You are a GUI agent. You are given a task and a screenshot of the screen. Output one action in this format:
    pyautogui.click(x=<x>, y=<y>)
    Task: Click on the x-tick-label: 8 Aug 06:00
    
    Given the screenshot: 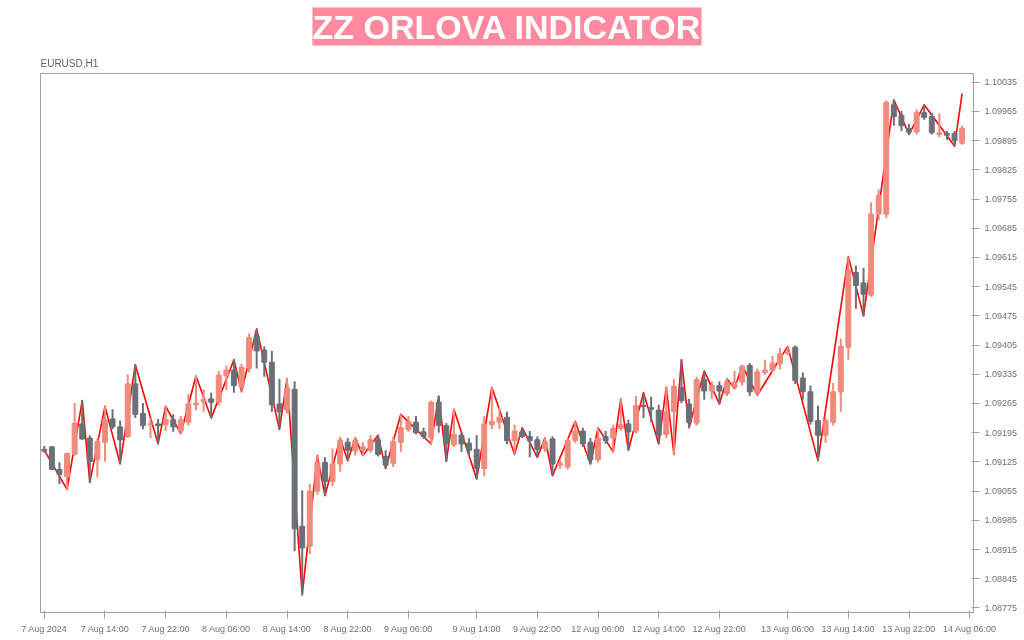 What is the action you would take?
    pyautogui.click(x=226, y=628)
    